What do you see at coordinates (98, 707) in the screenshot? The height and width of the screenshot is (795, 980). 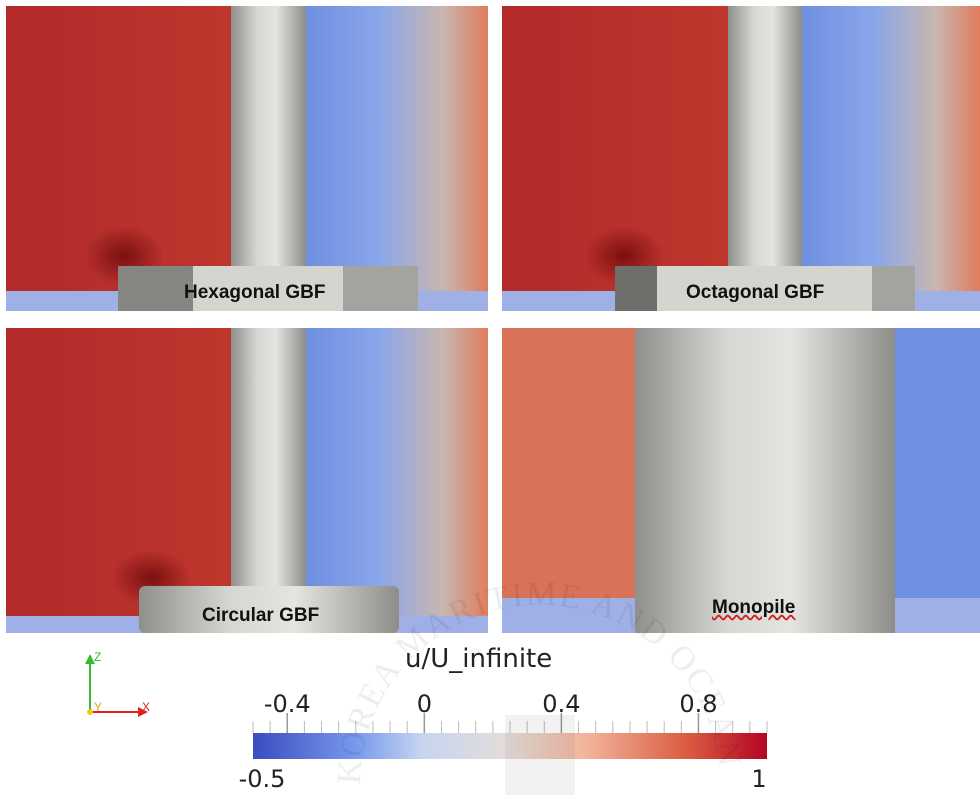 I see `axis-y-label: Y` at bounding box center [98, 707].